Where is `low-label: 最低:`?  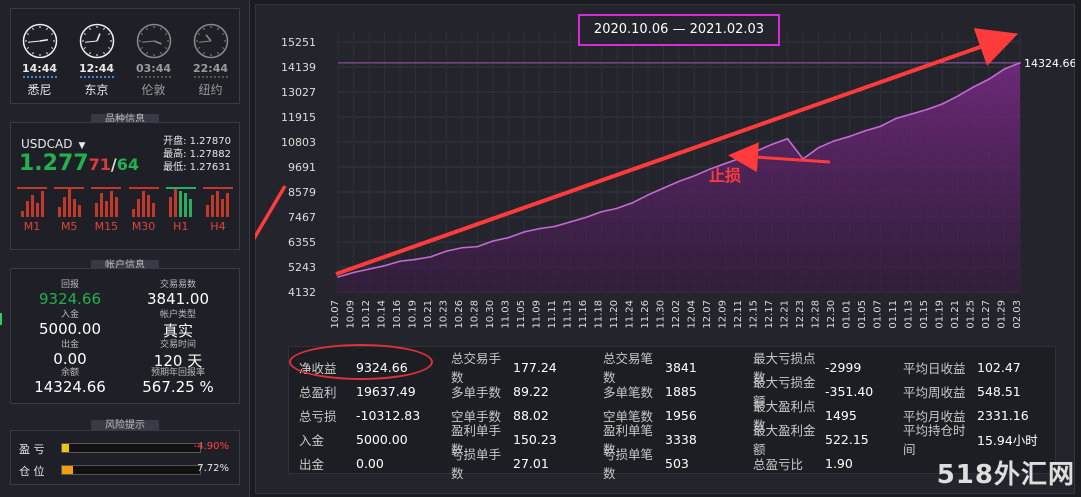
low-label: 最低: is located at coordinates (175, 167).